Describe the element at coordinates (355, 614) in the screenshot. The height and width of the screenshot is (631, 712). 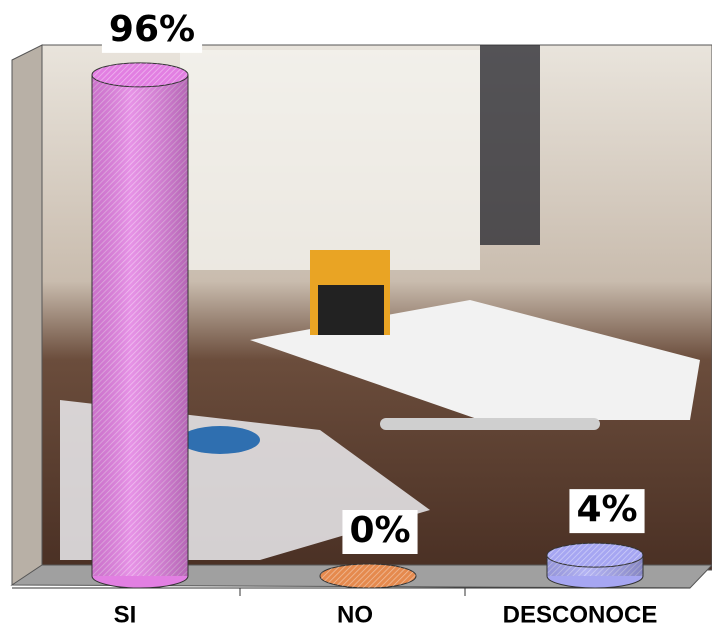
I see `x-tick-label: NO` at that location.